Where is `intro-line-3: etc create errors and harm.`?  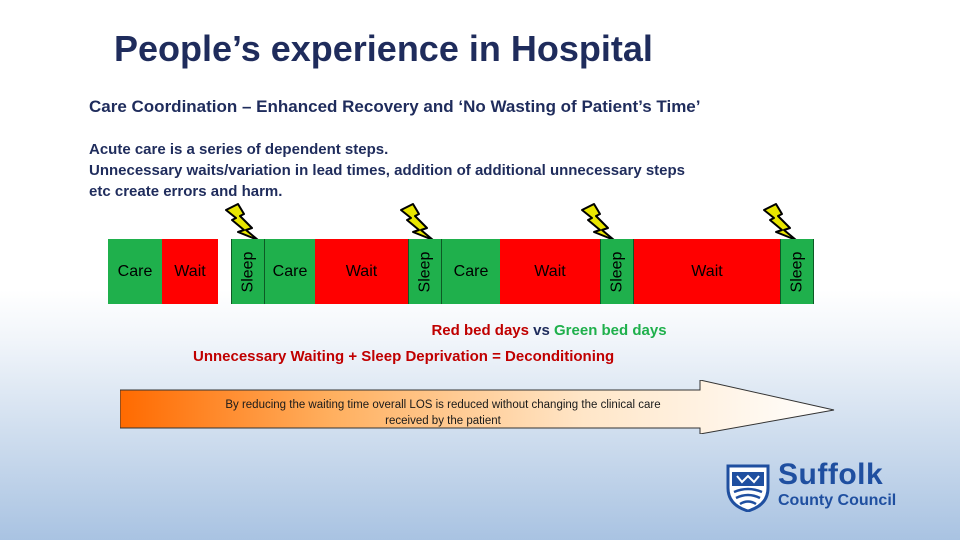 intro-line-3: etc create errors and harm. is located at coordinates (186, 191).